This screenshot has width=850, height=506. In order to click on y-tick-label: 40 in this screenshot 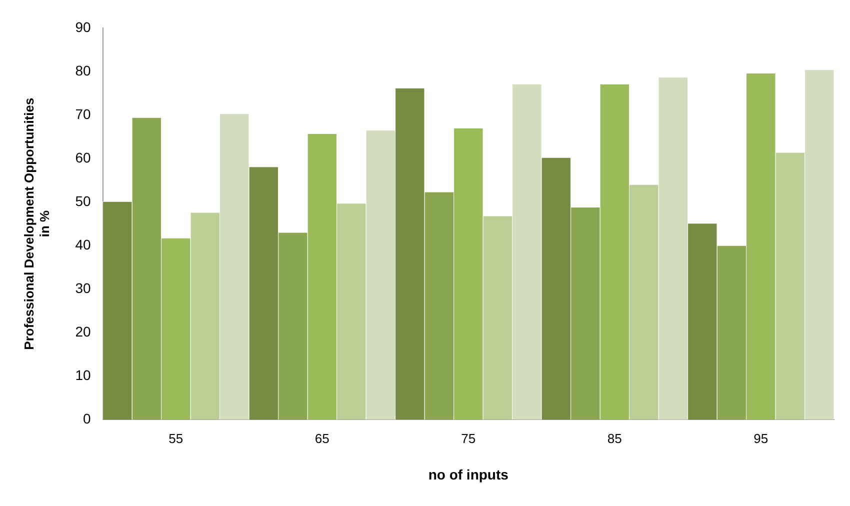, I will do `click(83, 244)`.